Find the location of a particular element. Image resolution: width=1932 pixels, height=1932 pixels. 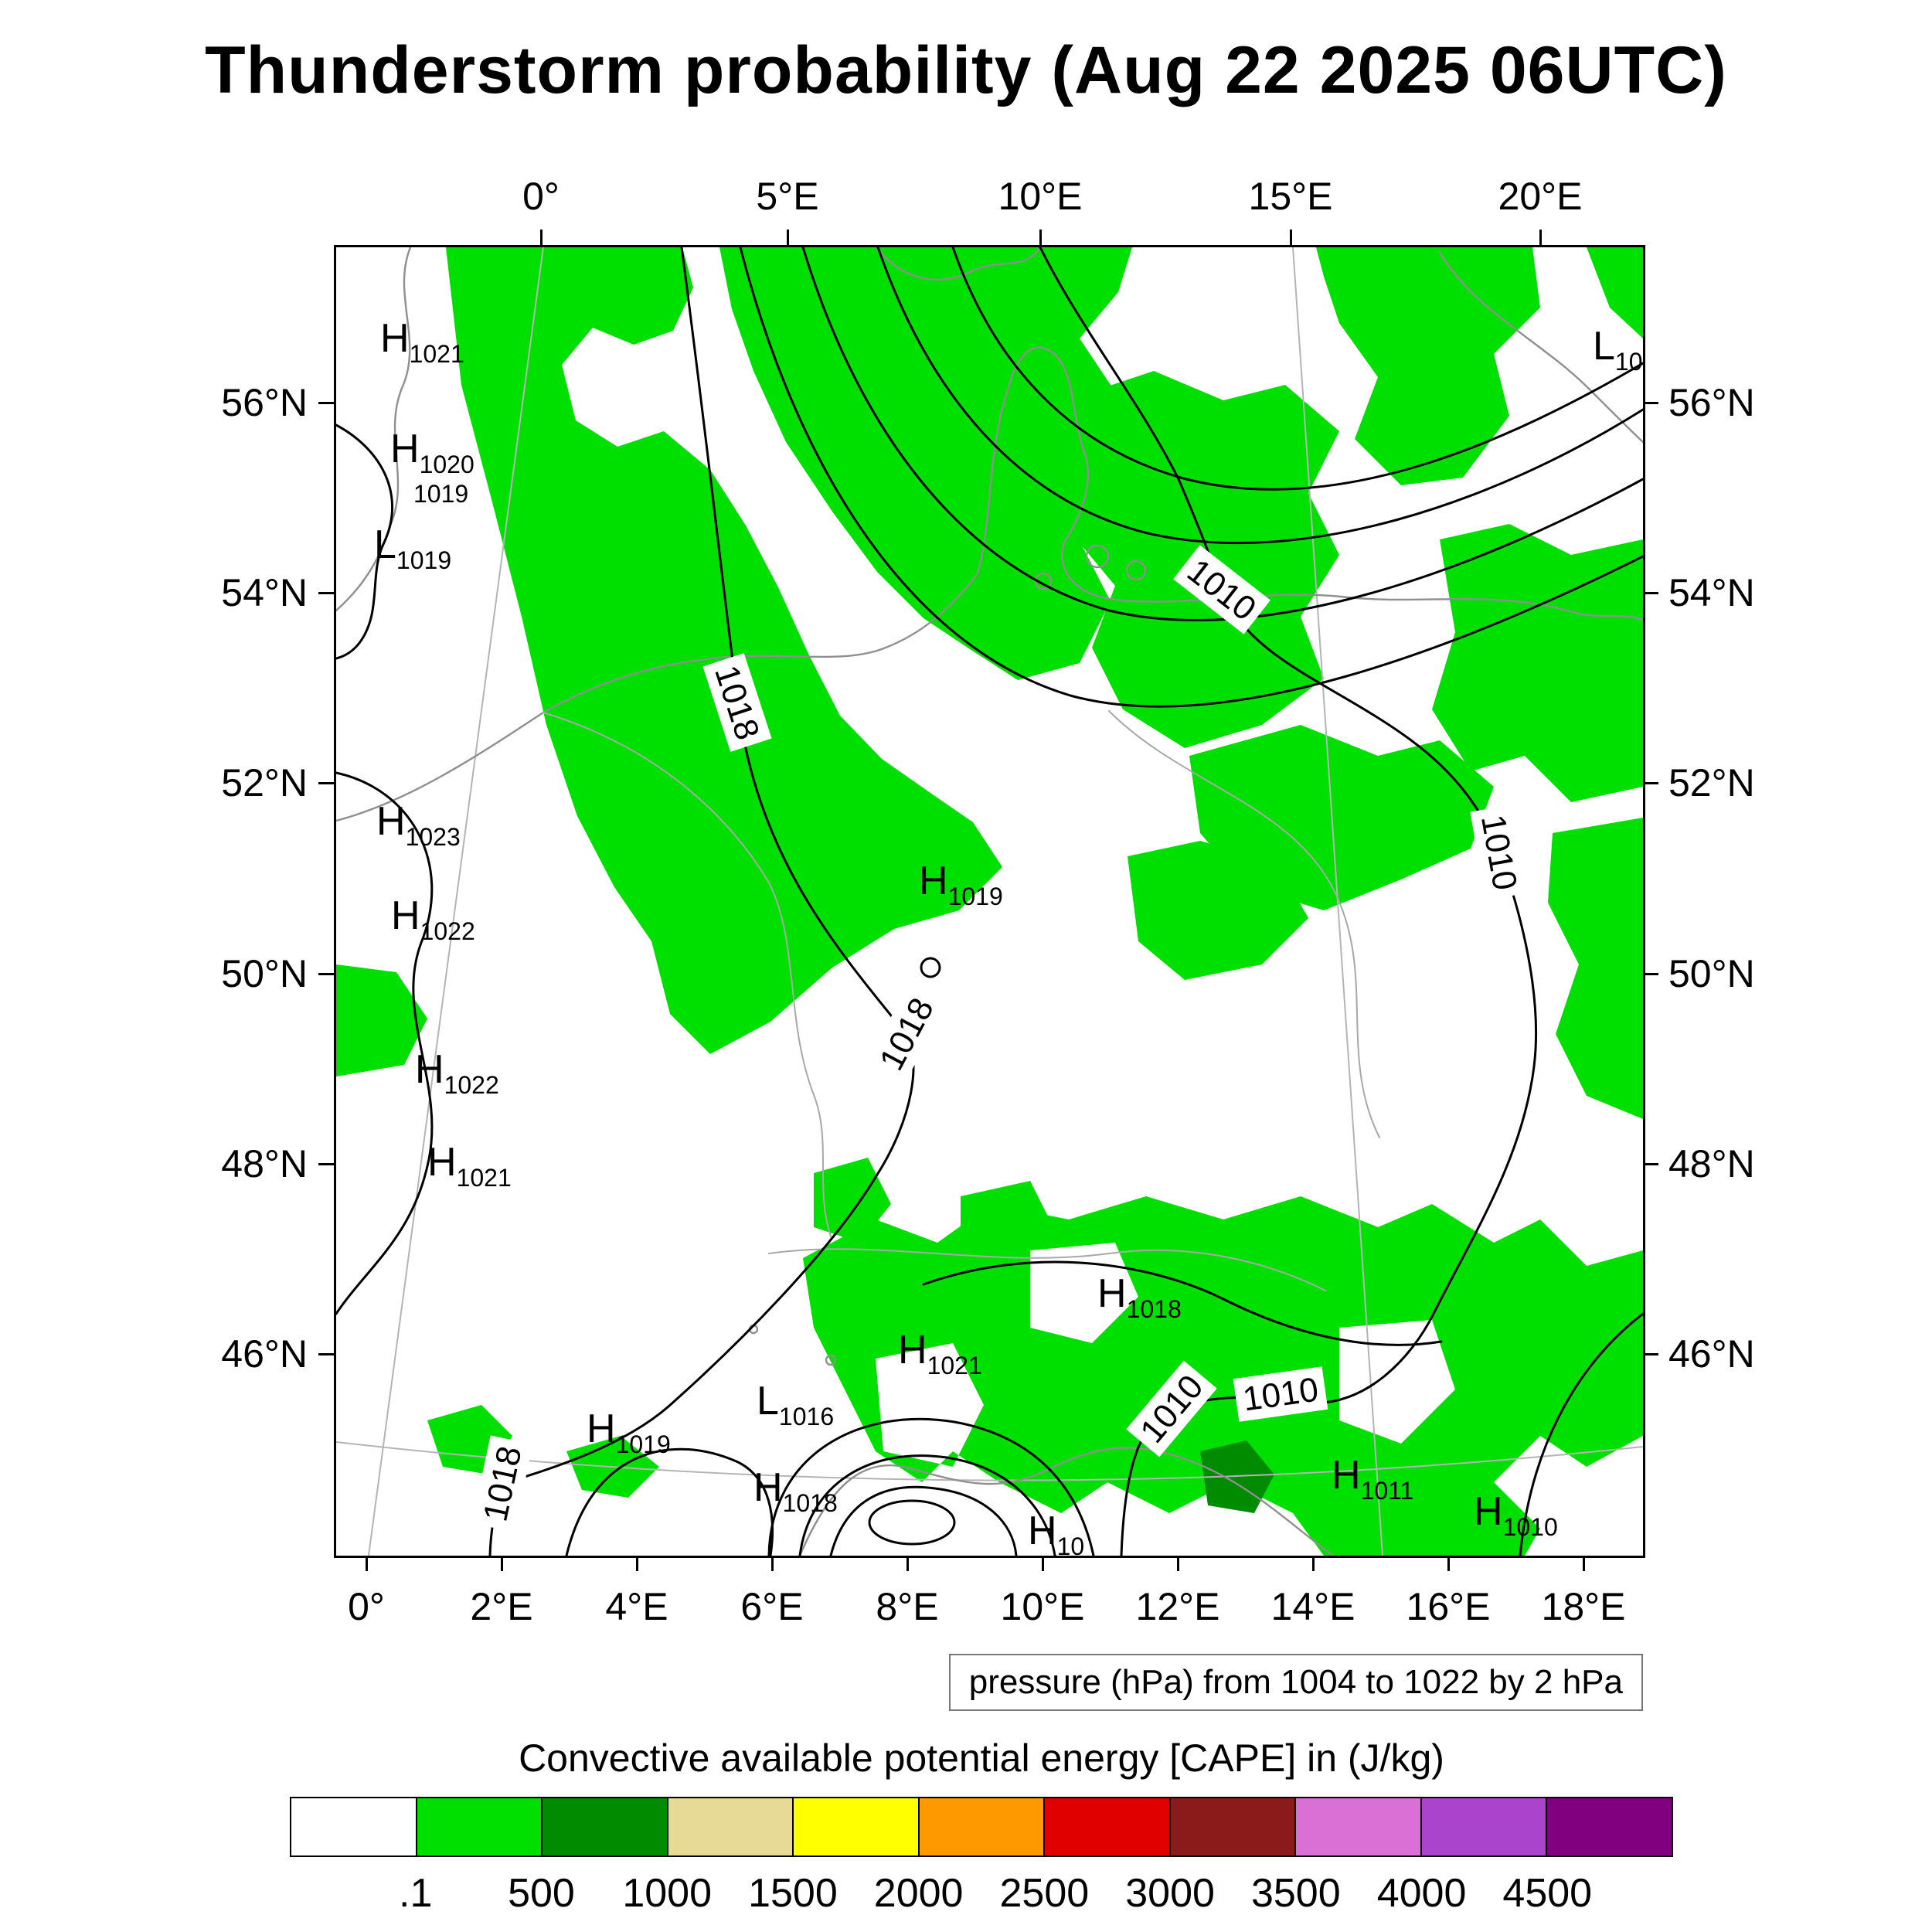

axis-label-left: 46°N is located at coordinates (264, 1354).